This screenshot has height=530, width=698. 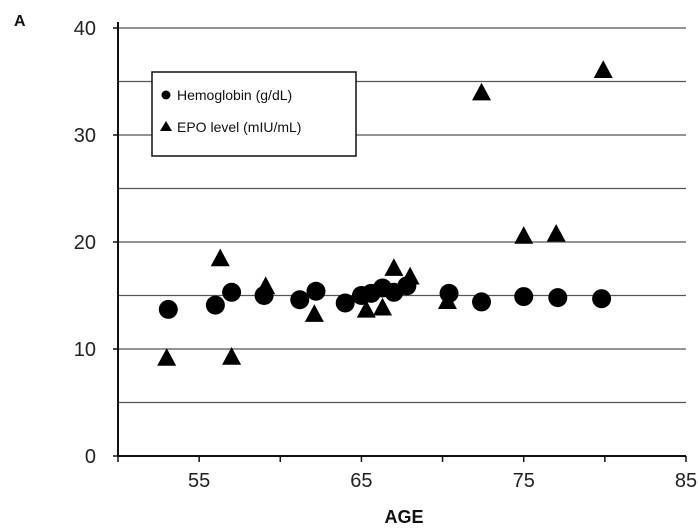 What do you see at coordinates (234, 95) in the screenshot?
I see `legend-label: Hemoglobin (g/dL)` at bounding box center [234, 95].